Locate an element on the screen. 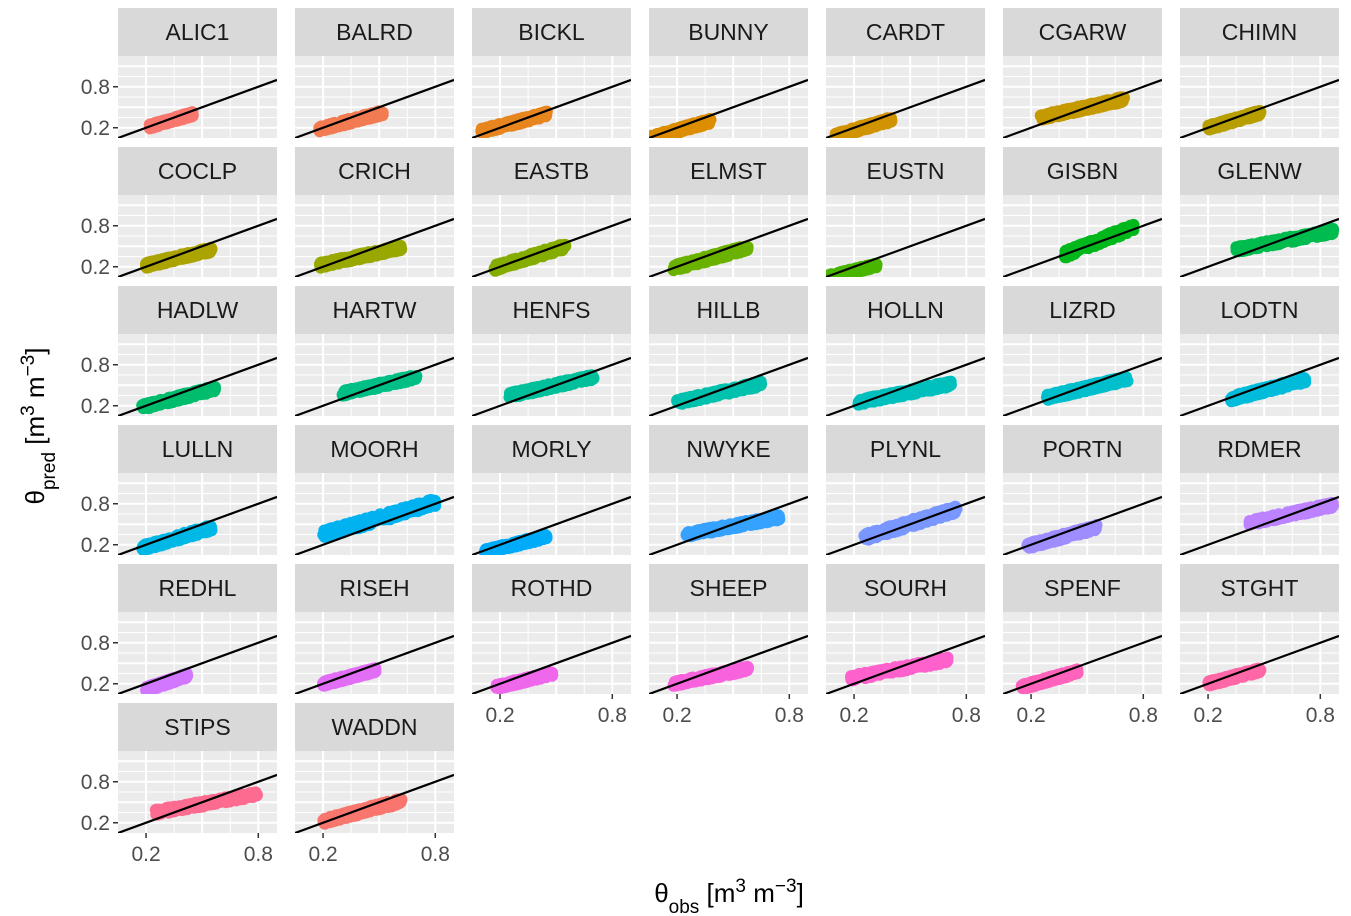 The image size is (1351, 916). strip-label: ALIC1 is located at coordinates (198, 32).